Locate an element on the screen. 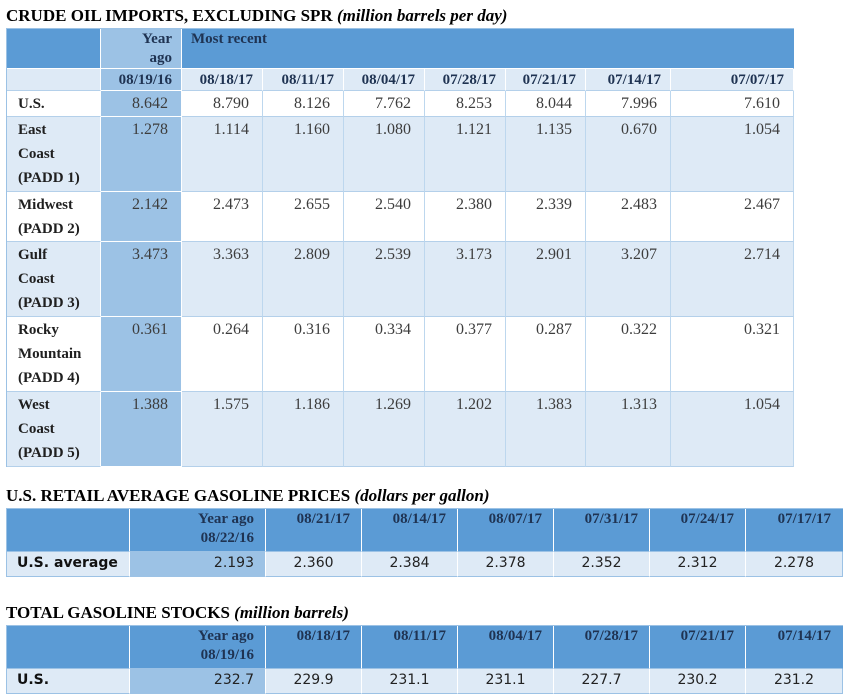  value-cell: 2.380 is located at coordinates (465, 217).